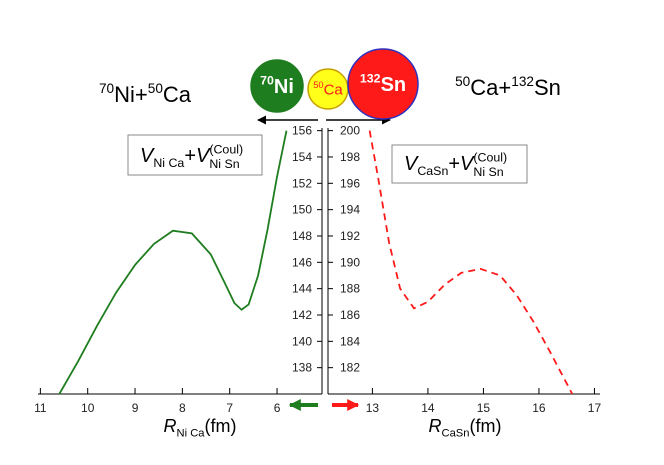  I want to click on y-tick-label: 198, so click(350, 157).